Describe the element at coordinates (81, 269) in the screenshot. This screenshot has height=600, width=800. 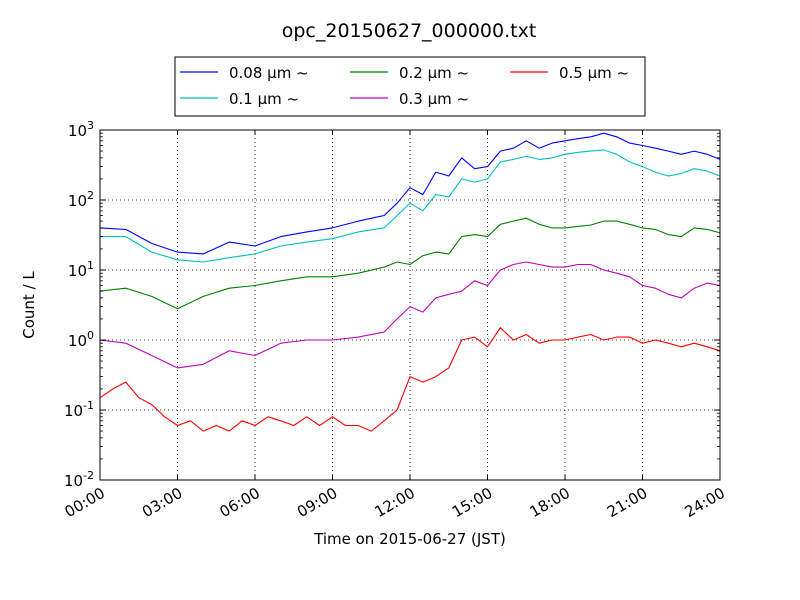
I see `y-tick-label: 10¹` at that location.